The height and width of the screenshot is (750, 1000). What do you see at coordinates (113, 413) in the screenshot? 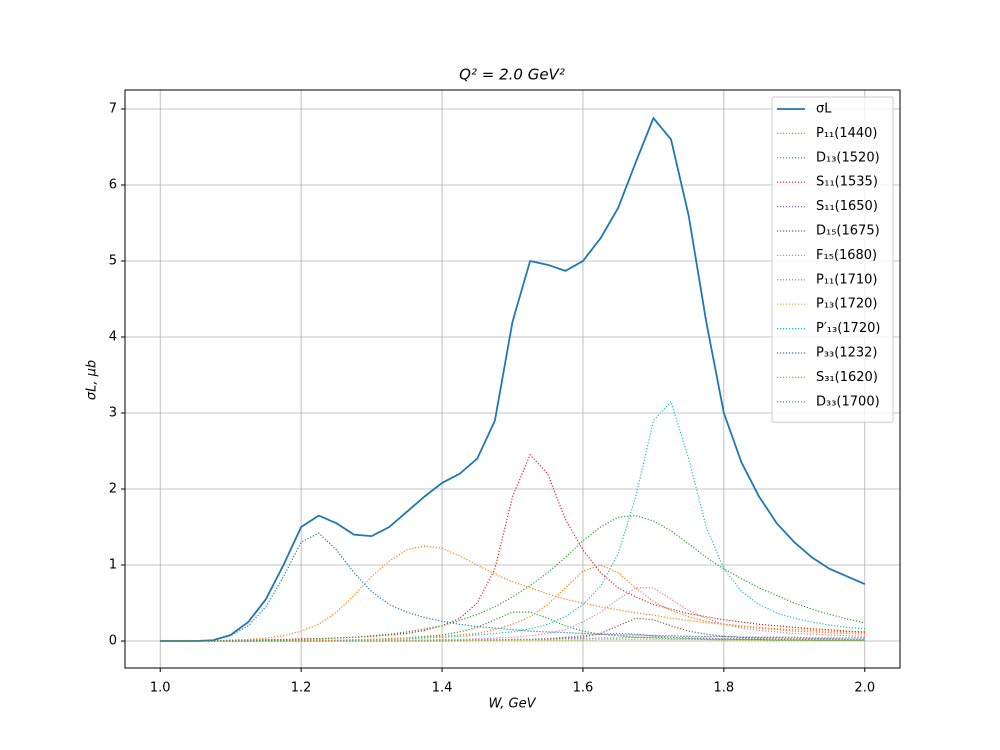
I see `y-tick-label: 3` at bounding box center [113, 413].